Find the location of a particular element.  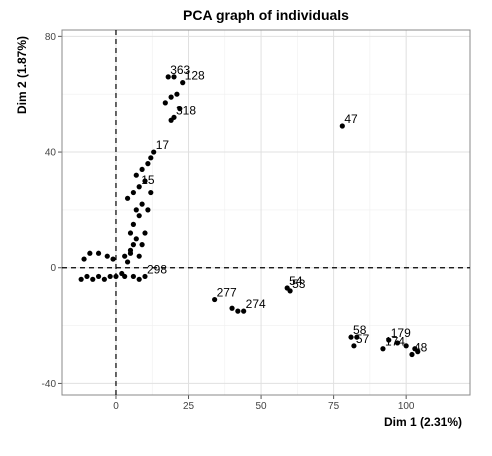

y-tick-label: 0 is located at coordinates (53, 268).